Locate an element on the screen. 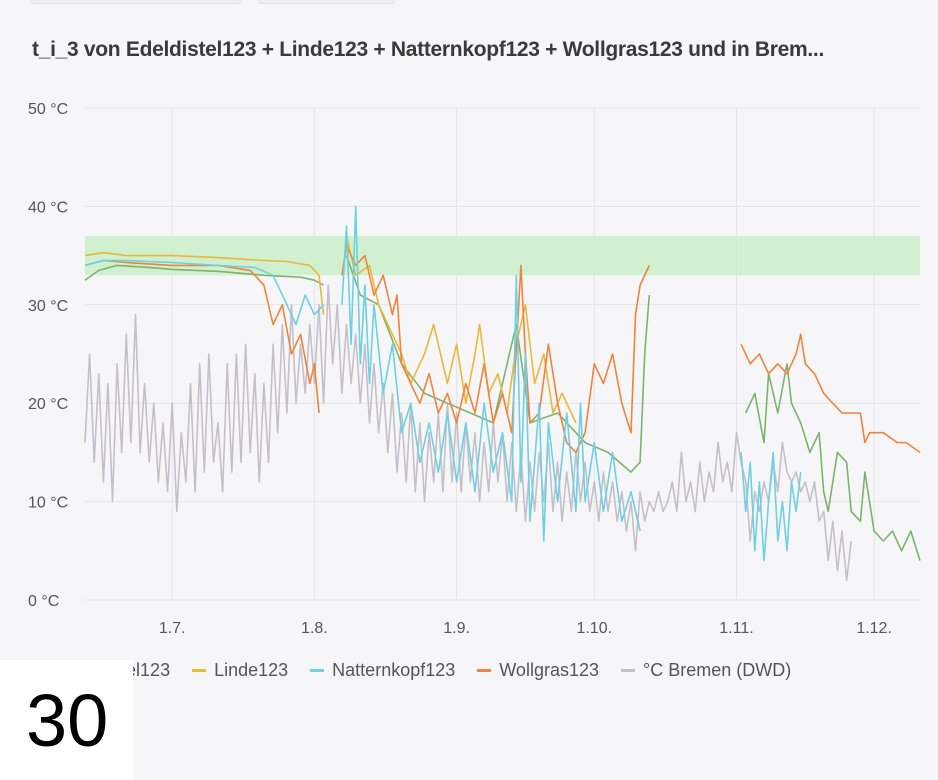 The image size is (938, 780). frame-number-badge: 30 is located at coordinates (66, 720).